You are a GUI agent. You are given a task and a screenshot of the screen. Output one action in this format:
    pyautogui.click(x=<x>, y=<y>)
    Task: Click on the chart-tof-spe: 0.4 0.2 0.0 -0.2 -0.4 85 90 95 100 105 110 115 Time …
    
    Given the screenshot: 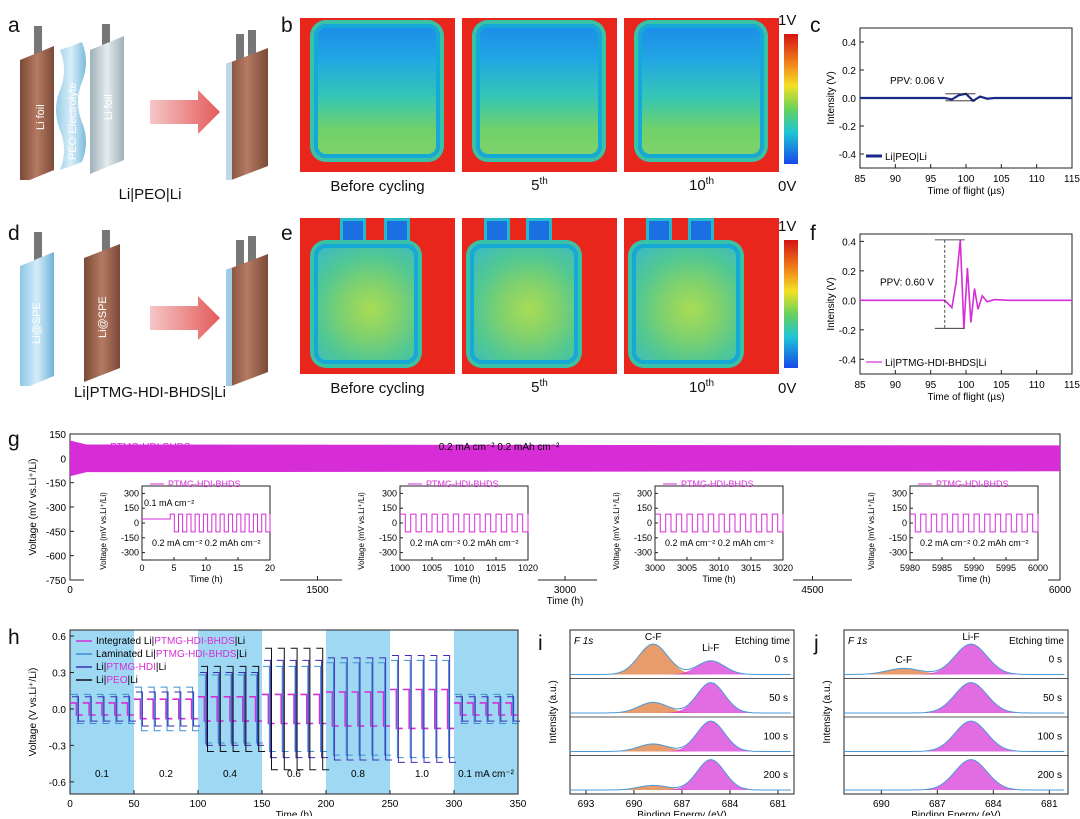 What is the action you would take?
    pyautogui.click(x=953, y=318)
    